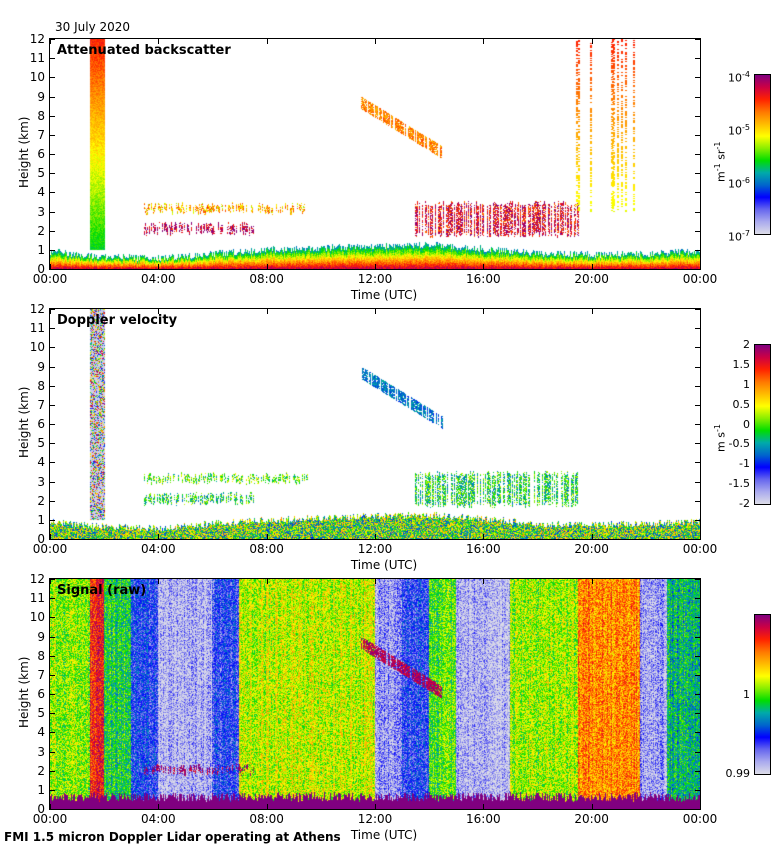 The image size is (780, 850). I want to click on x-axis-label: Time (UTC), so click(384, 835).